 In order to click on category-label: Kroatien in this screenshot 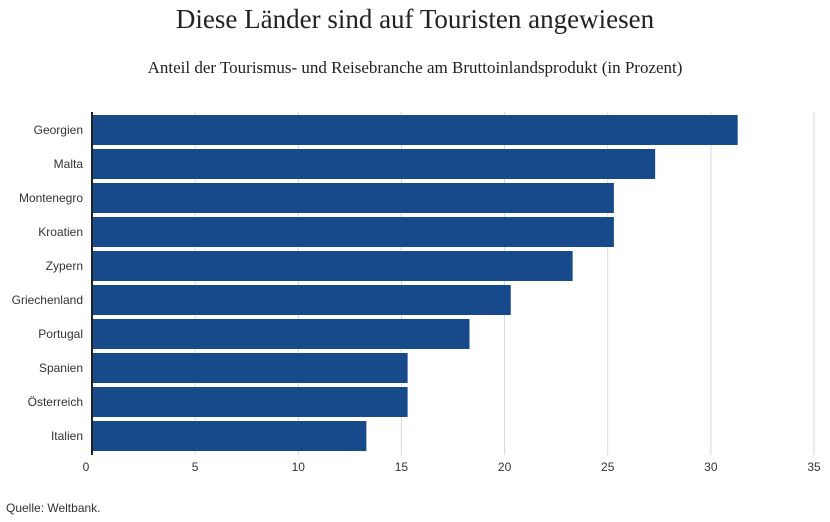, I will do `click(60, 232)`.